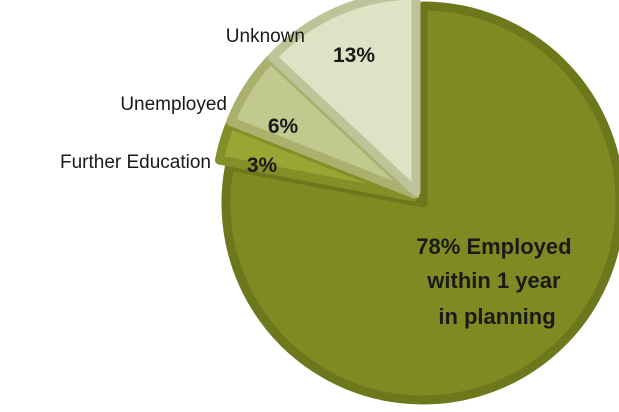  Describe the element at coordinates (265, 36) in the screenshot. I see `category-label-unknown: Unknown` at that location.